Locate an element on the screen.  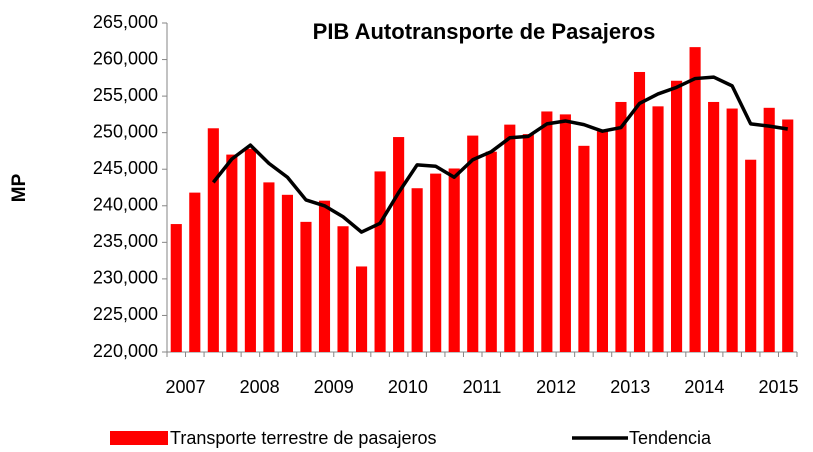
x-tick-label: 2011 is located at coordinates (482, 387).